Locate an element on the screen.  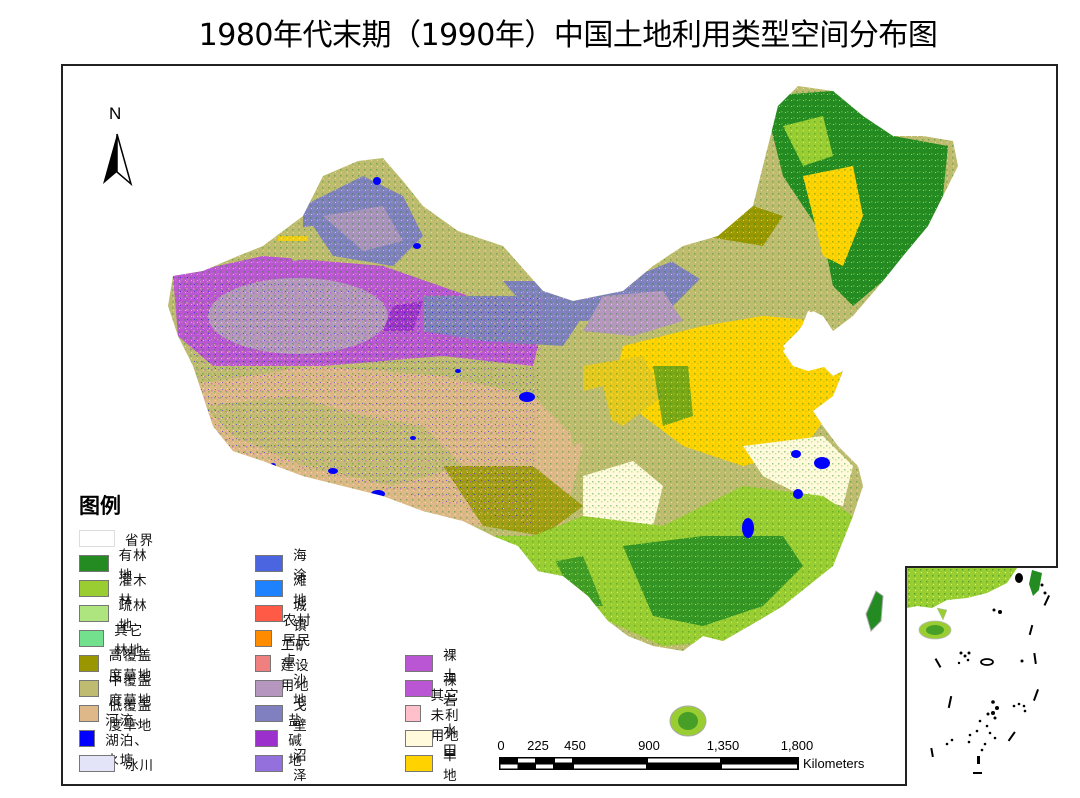
legend-column-3: 裸土 裸岩 其它未利用地 水田 旱地 is located at coordinates (435, 716).